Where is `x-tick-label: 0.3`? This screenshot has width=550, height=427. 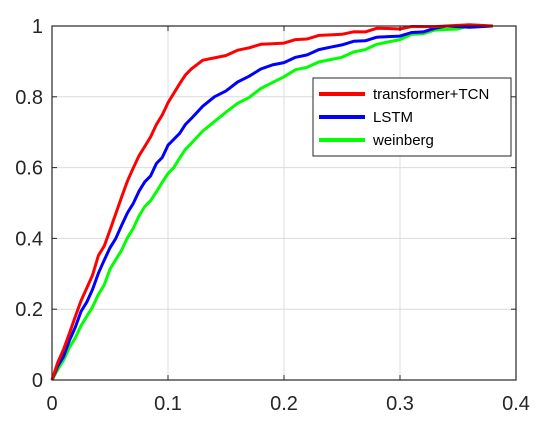
x-tick-label: 0.3 is located at coordinates (400, 404).